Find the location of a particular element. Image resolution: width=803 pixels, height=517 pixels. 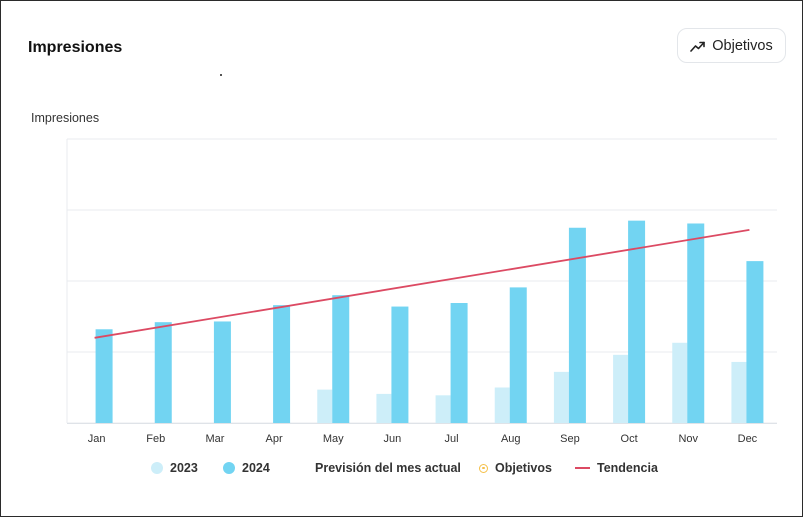

legend-item-objetivos: Objetivos is located at coordinates (515, 468).